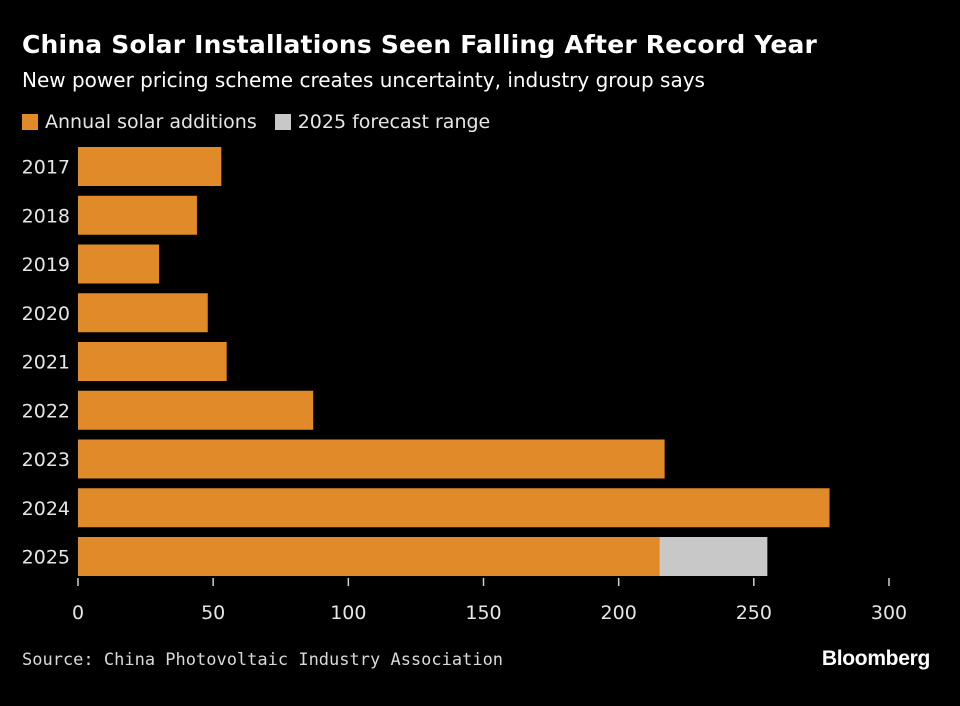  I want to click on x-tick-label: 300, so click(889, 613).